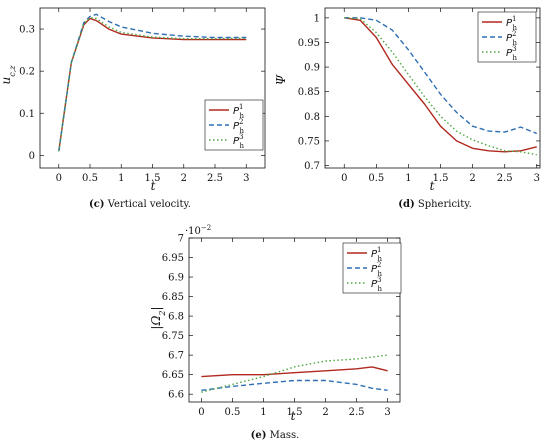 This screenshot has height=447, width=550. I want to click on panel-caption-text: Mass., so click(283, 435).